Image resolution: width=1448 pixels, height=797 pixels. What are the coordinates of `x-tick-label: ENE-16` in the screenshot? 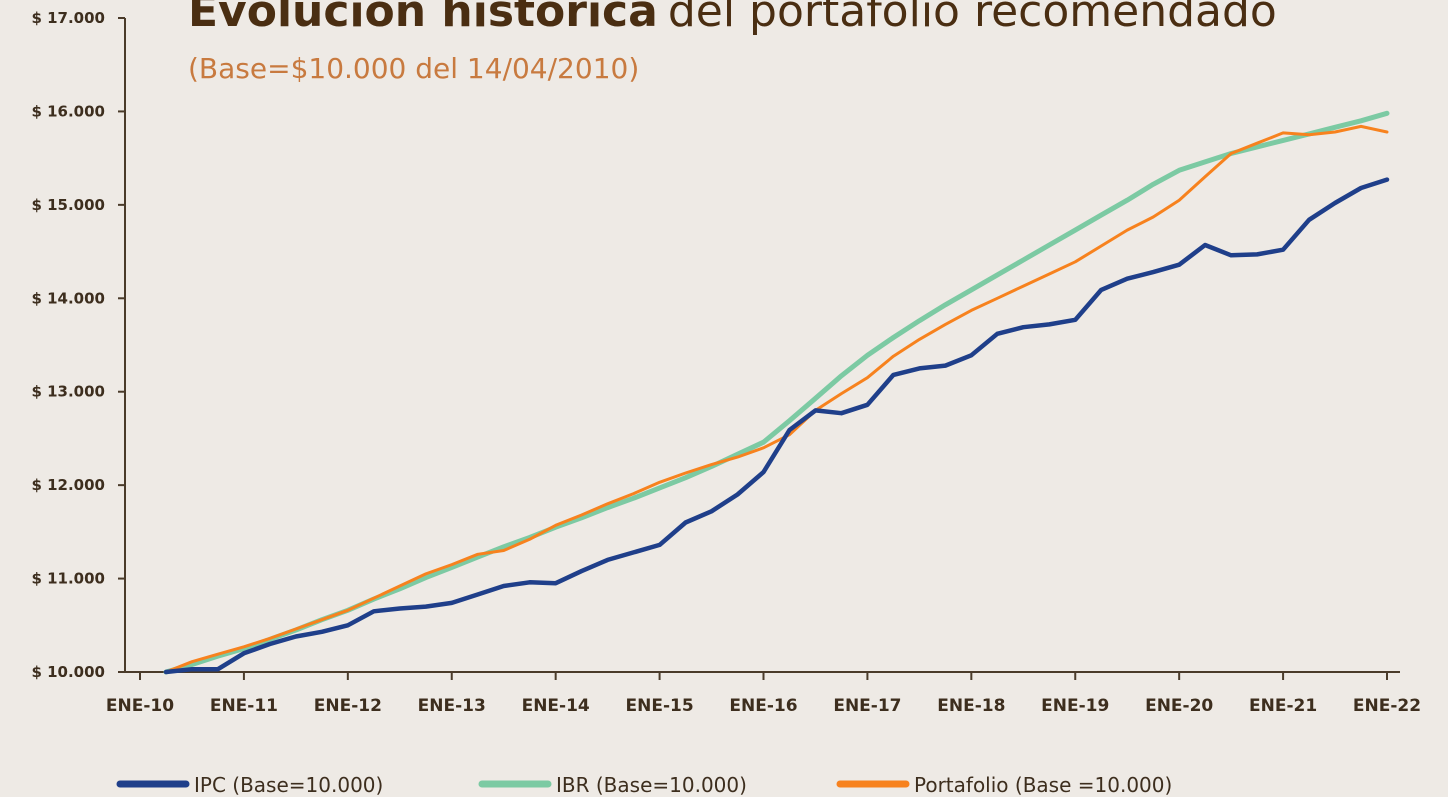 It's located at (763, 706).